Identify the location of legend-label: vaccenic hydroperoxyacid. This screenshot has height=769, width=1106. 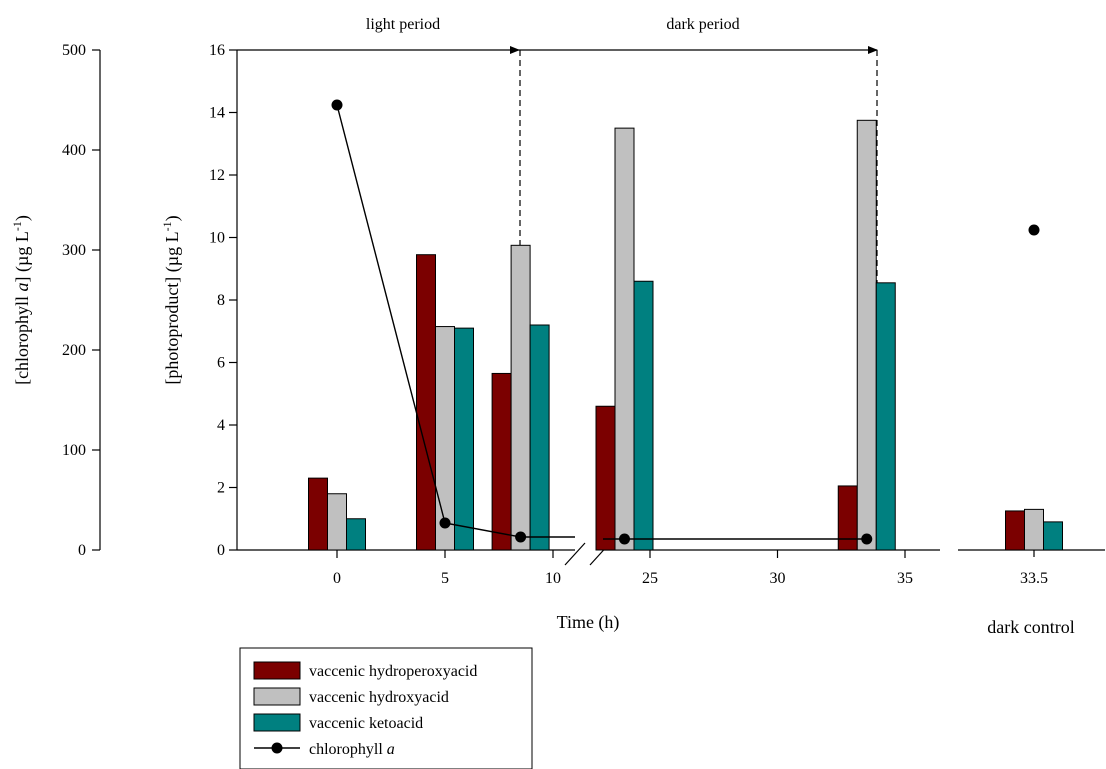
(393, 671).